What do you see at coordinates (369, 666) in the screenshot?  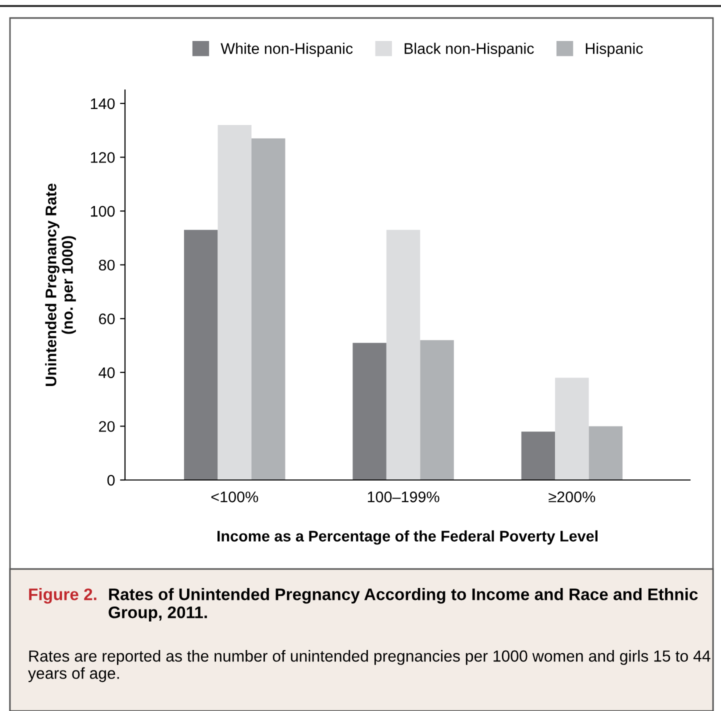 I see `text: Rates are reported as the number of unintended pregnancies per 1000 women and girls 15 to 44 years of age.` at bounding box center [369, 666].